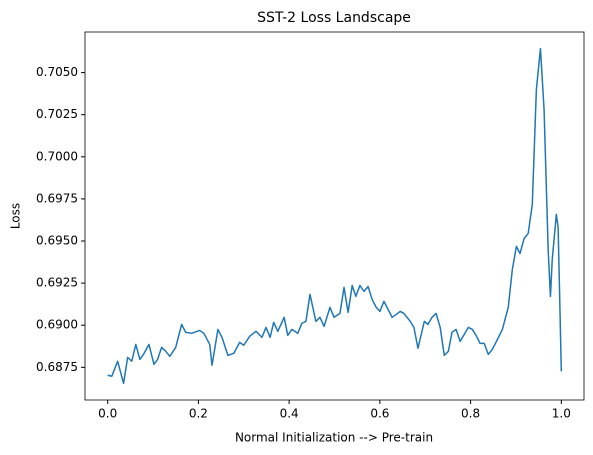  Describe the element at coordinates (107, 414) in the screenshot. I see `x-tick-label: 0.0` at that location.